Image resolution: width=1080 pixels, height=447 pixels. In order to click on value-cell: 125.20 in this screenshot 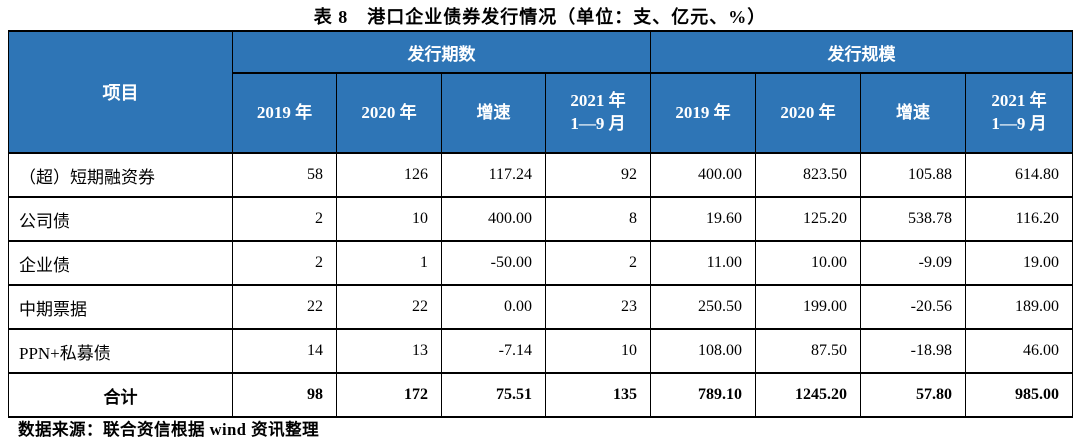, I will do `click(808, 219)`.